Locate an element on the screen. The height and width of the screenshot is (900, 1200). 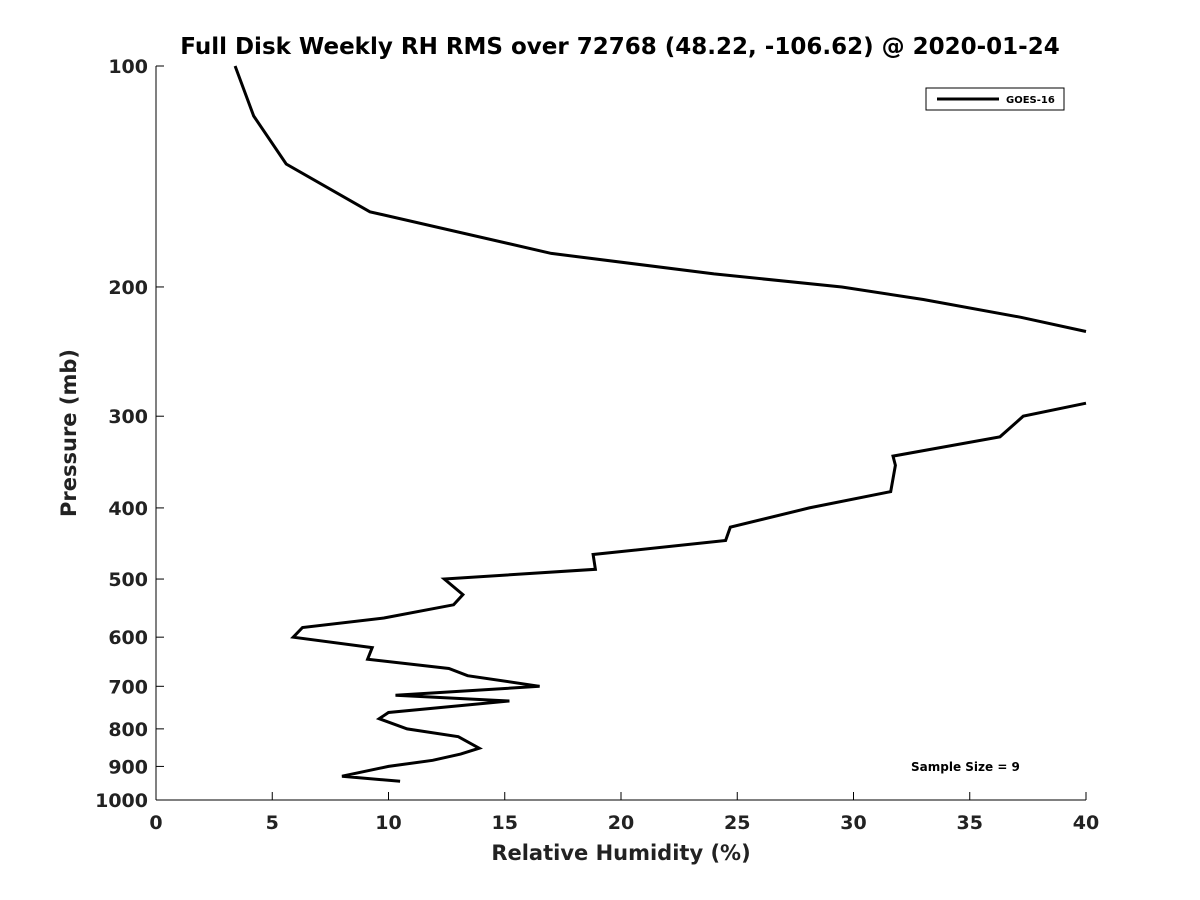
y-tick-label: 600 is located at coordinates (128, 638).